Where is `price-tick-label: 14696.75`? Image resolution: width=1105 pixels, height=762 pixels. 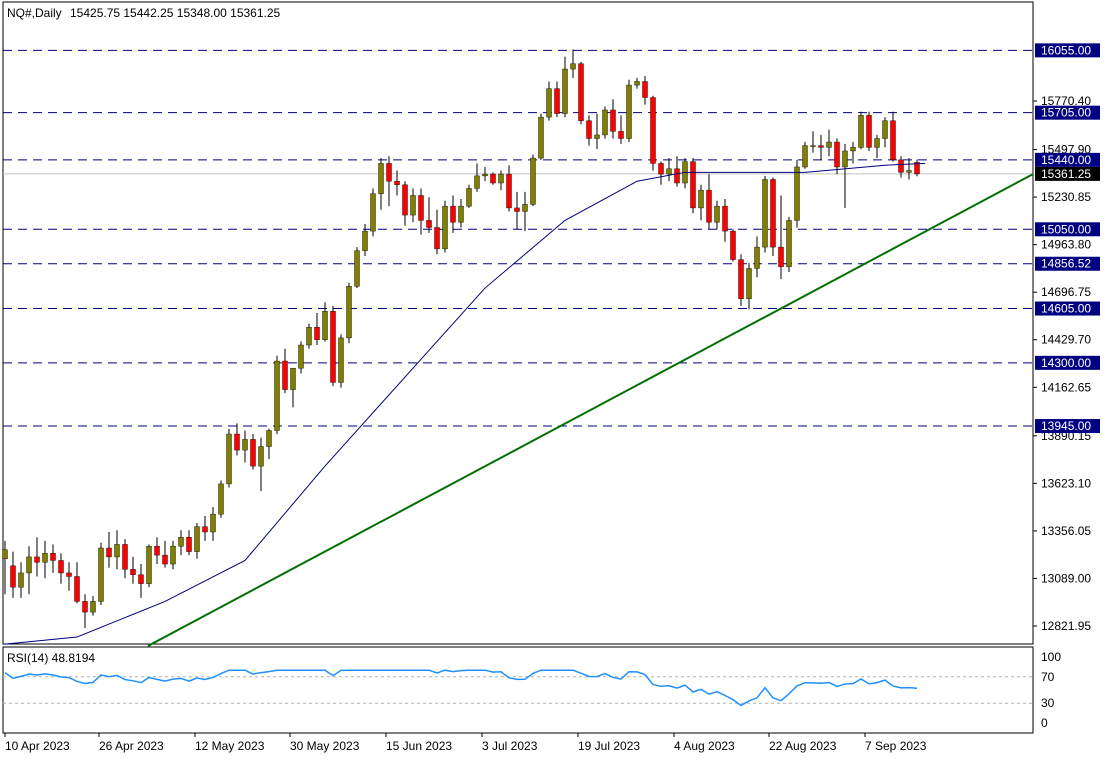 price-tick-label: 14696.75 is located at coordinates (1066, 292).